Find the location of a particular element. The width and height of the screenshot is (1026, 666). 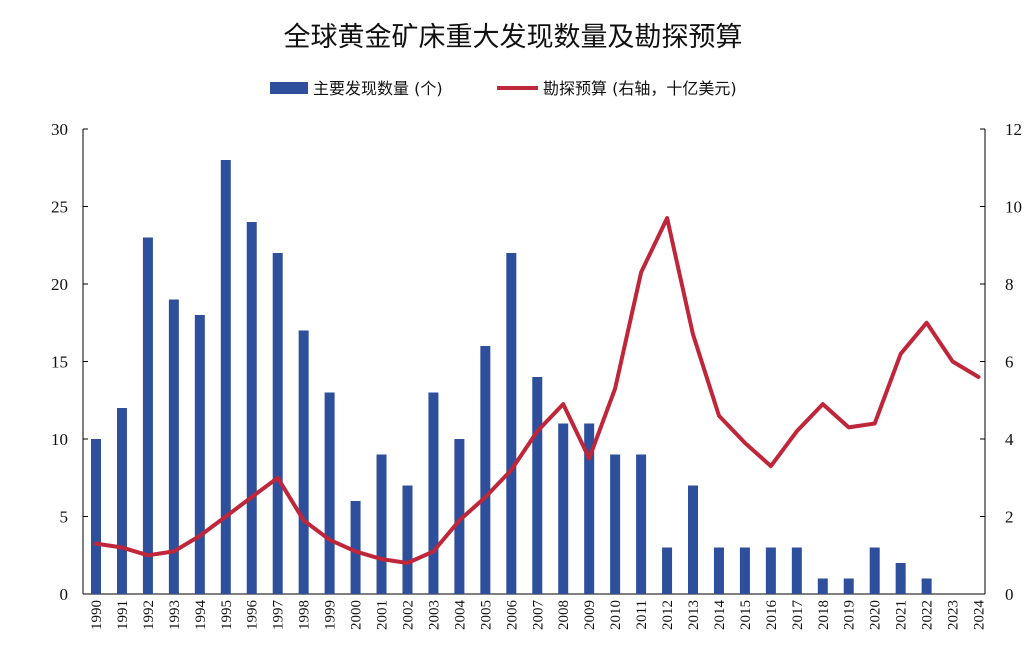

x-tick-label: 1991 is located at coordinates (123, 615).